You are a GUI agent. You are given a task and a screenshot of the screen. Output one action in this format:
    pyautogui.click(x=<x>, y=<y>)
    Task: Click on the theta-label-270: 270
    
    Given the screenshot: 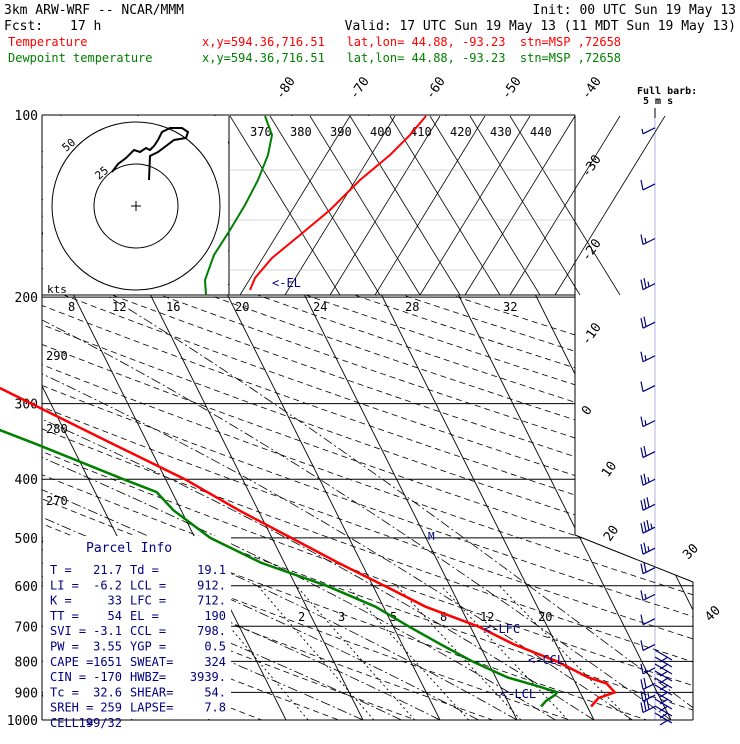 What is the action you would take?
    pyautogui.click(x=57, y=501)
    